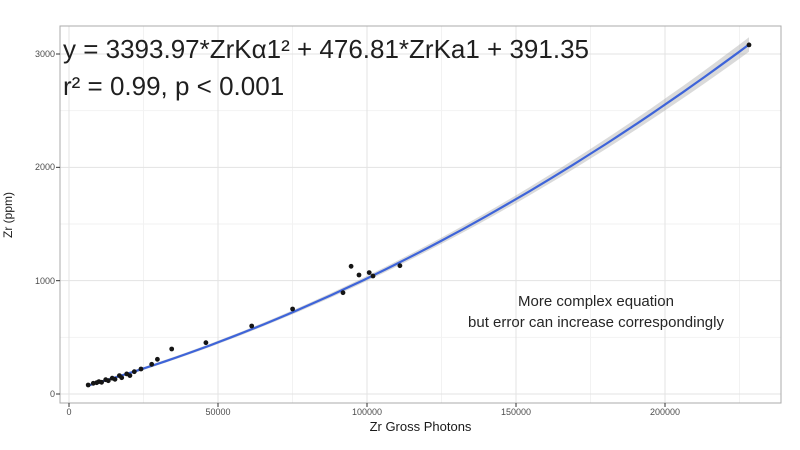  What do you see at coordinates (44, 280) in the screenshot?
I see `y-tick-label: 1000` at bounding box center [44, 280].